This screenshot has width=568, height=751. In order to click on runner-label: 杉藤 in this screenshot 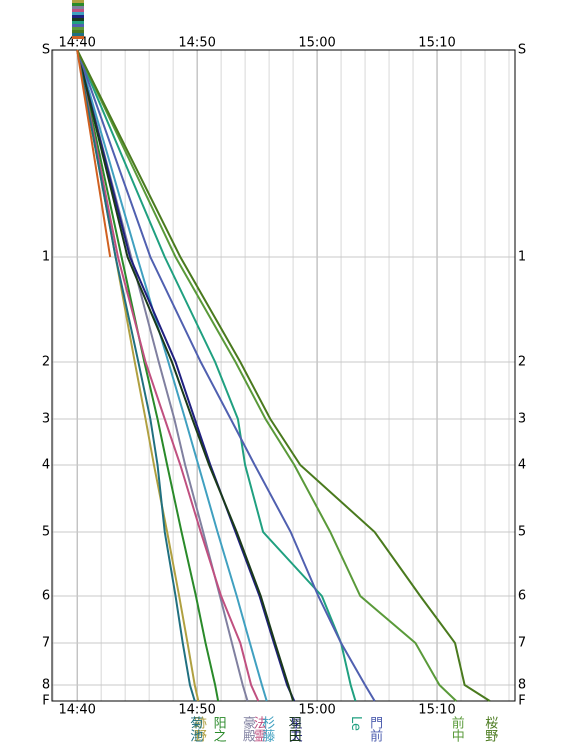, I will do `click(267, 729)`.